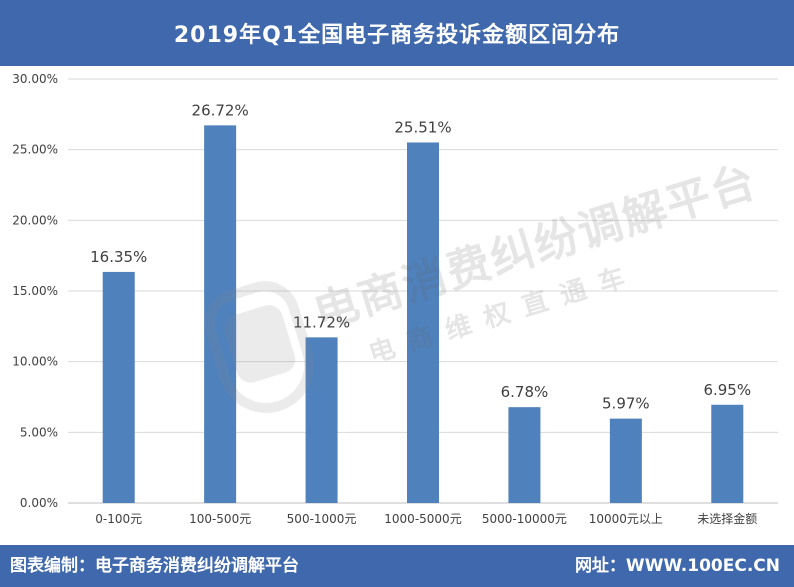 Image resolution: width=794 pixels, height=587 pixels. I want to click on x-category-label: 500-1000元, so click(322, 519).